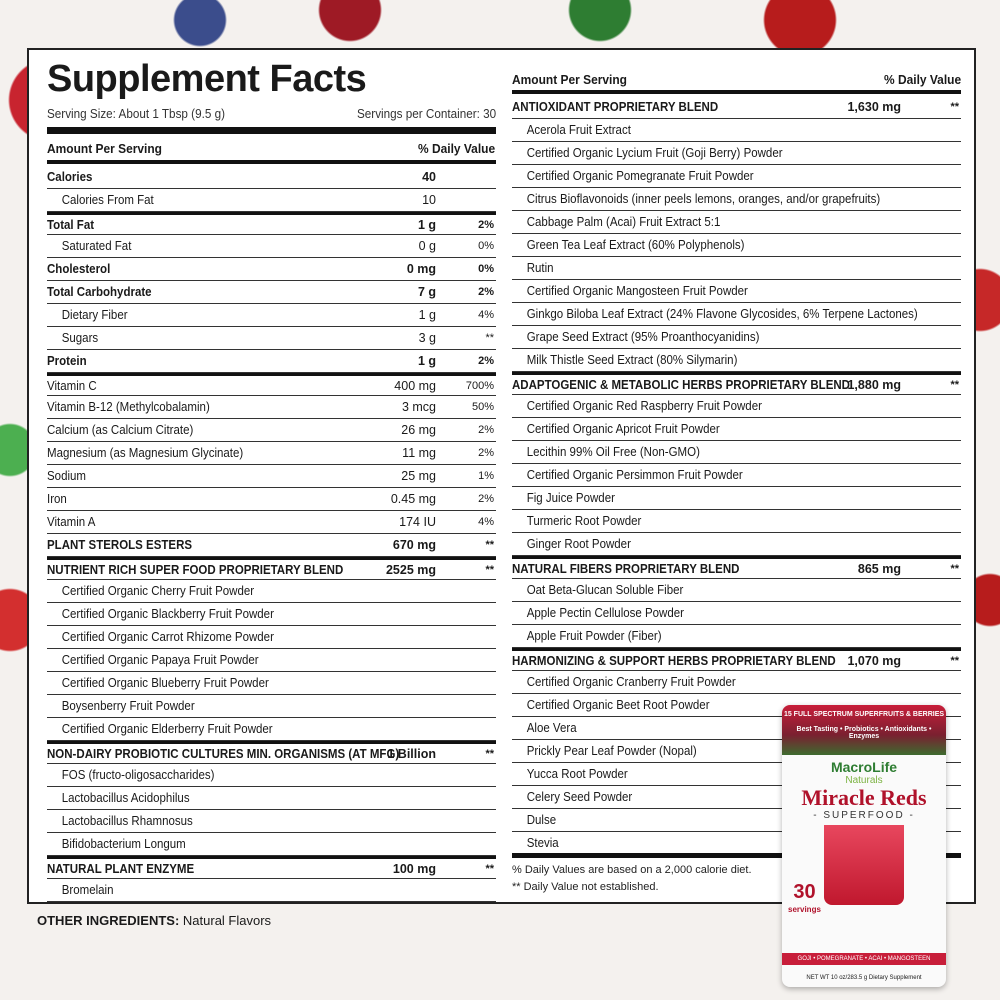 The width and height of the screenshot is (1000, 1000). Describe the element at coordinates (736, 498) in the screenshot. I see `facts-row: Fig Juice Powder` at that location.